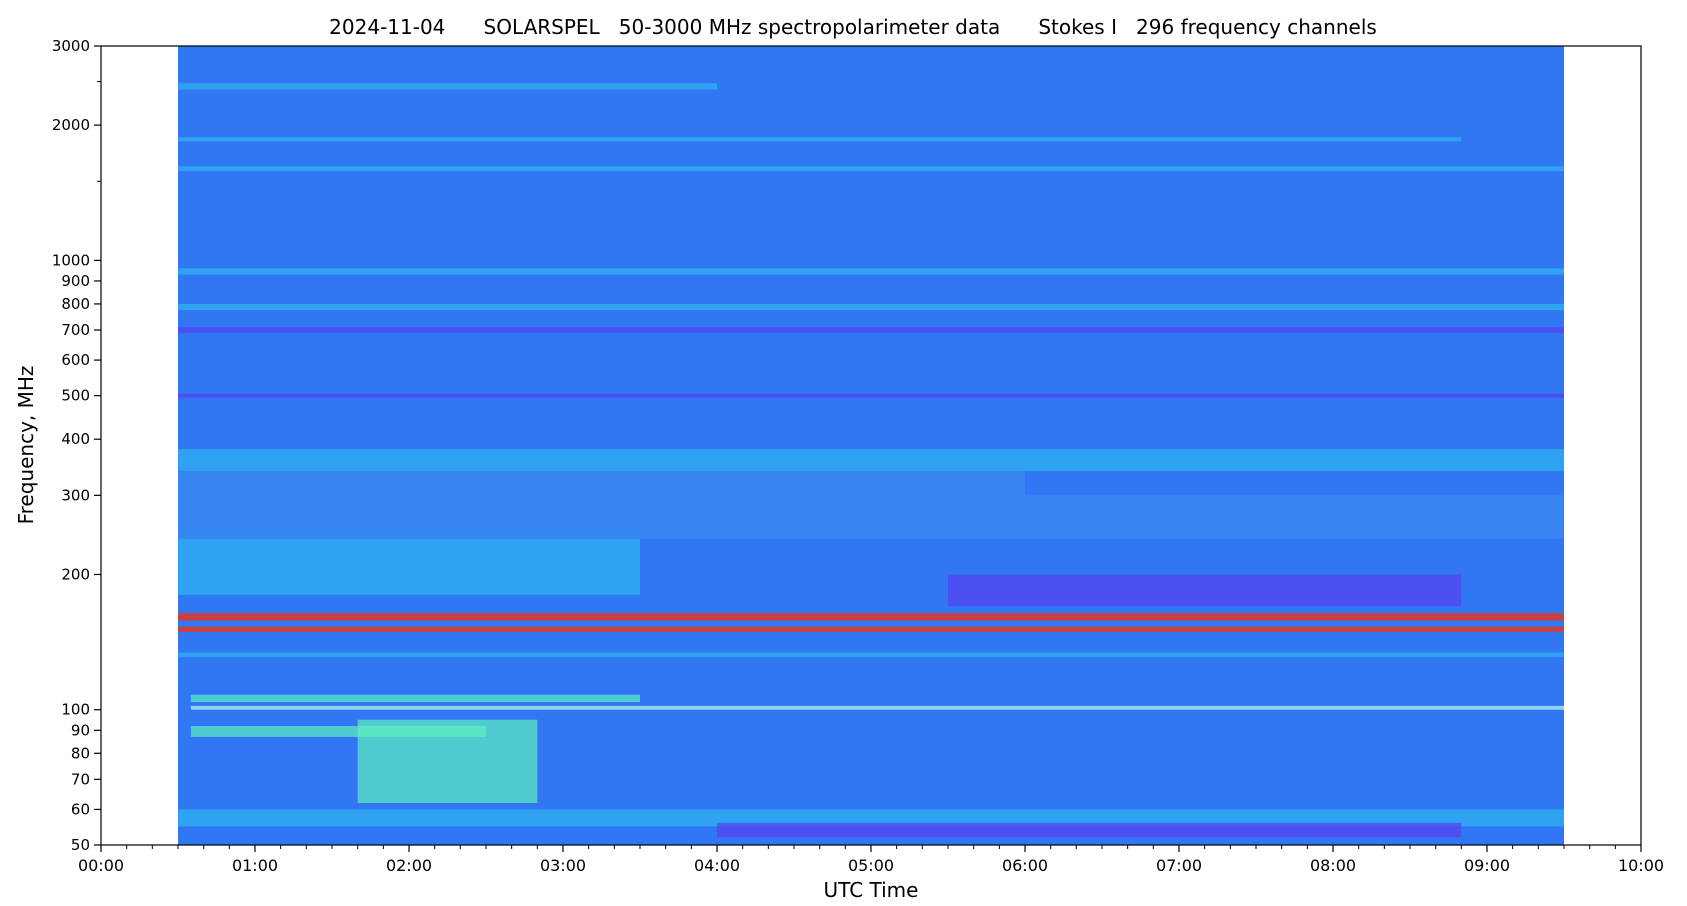 The width and height of the screenshot is (1687, 906). Describe the element at coordinates (80, 753) in the screenshot. I see `y-tick-label: 80` at that location.